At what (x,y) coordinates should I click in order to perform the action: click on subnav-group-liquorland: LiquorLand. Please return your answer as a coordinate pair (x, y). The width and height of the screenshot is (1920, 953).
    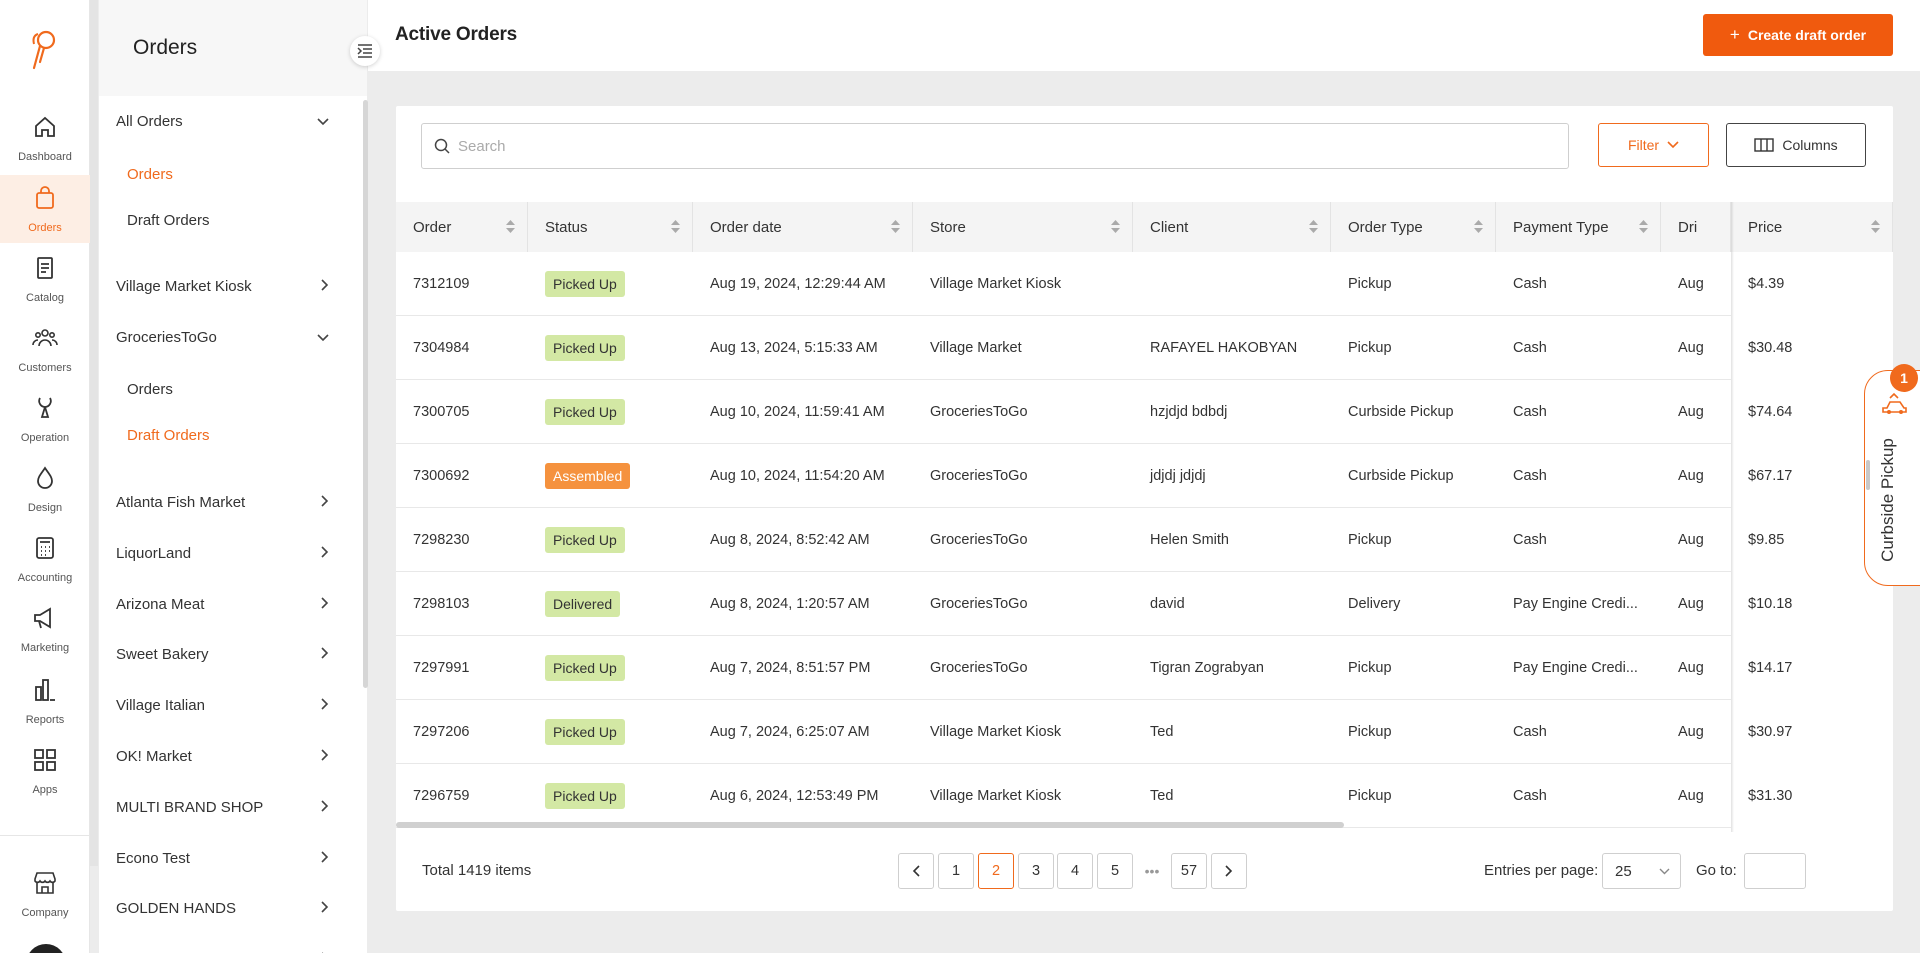
    Looking at the image, I should click on (225, 553).